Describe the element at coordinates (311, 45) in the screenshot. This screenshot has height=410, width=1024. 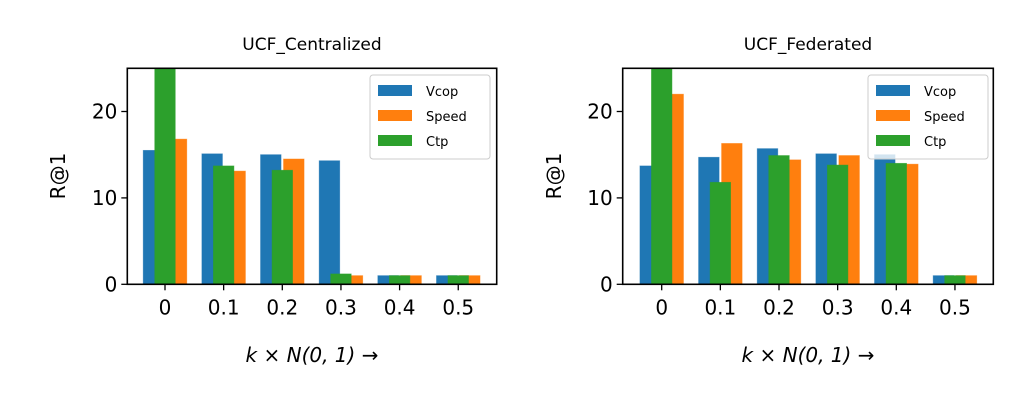
I see `chart-title: UCF_Centralized` at that location.